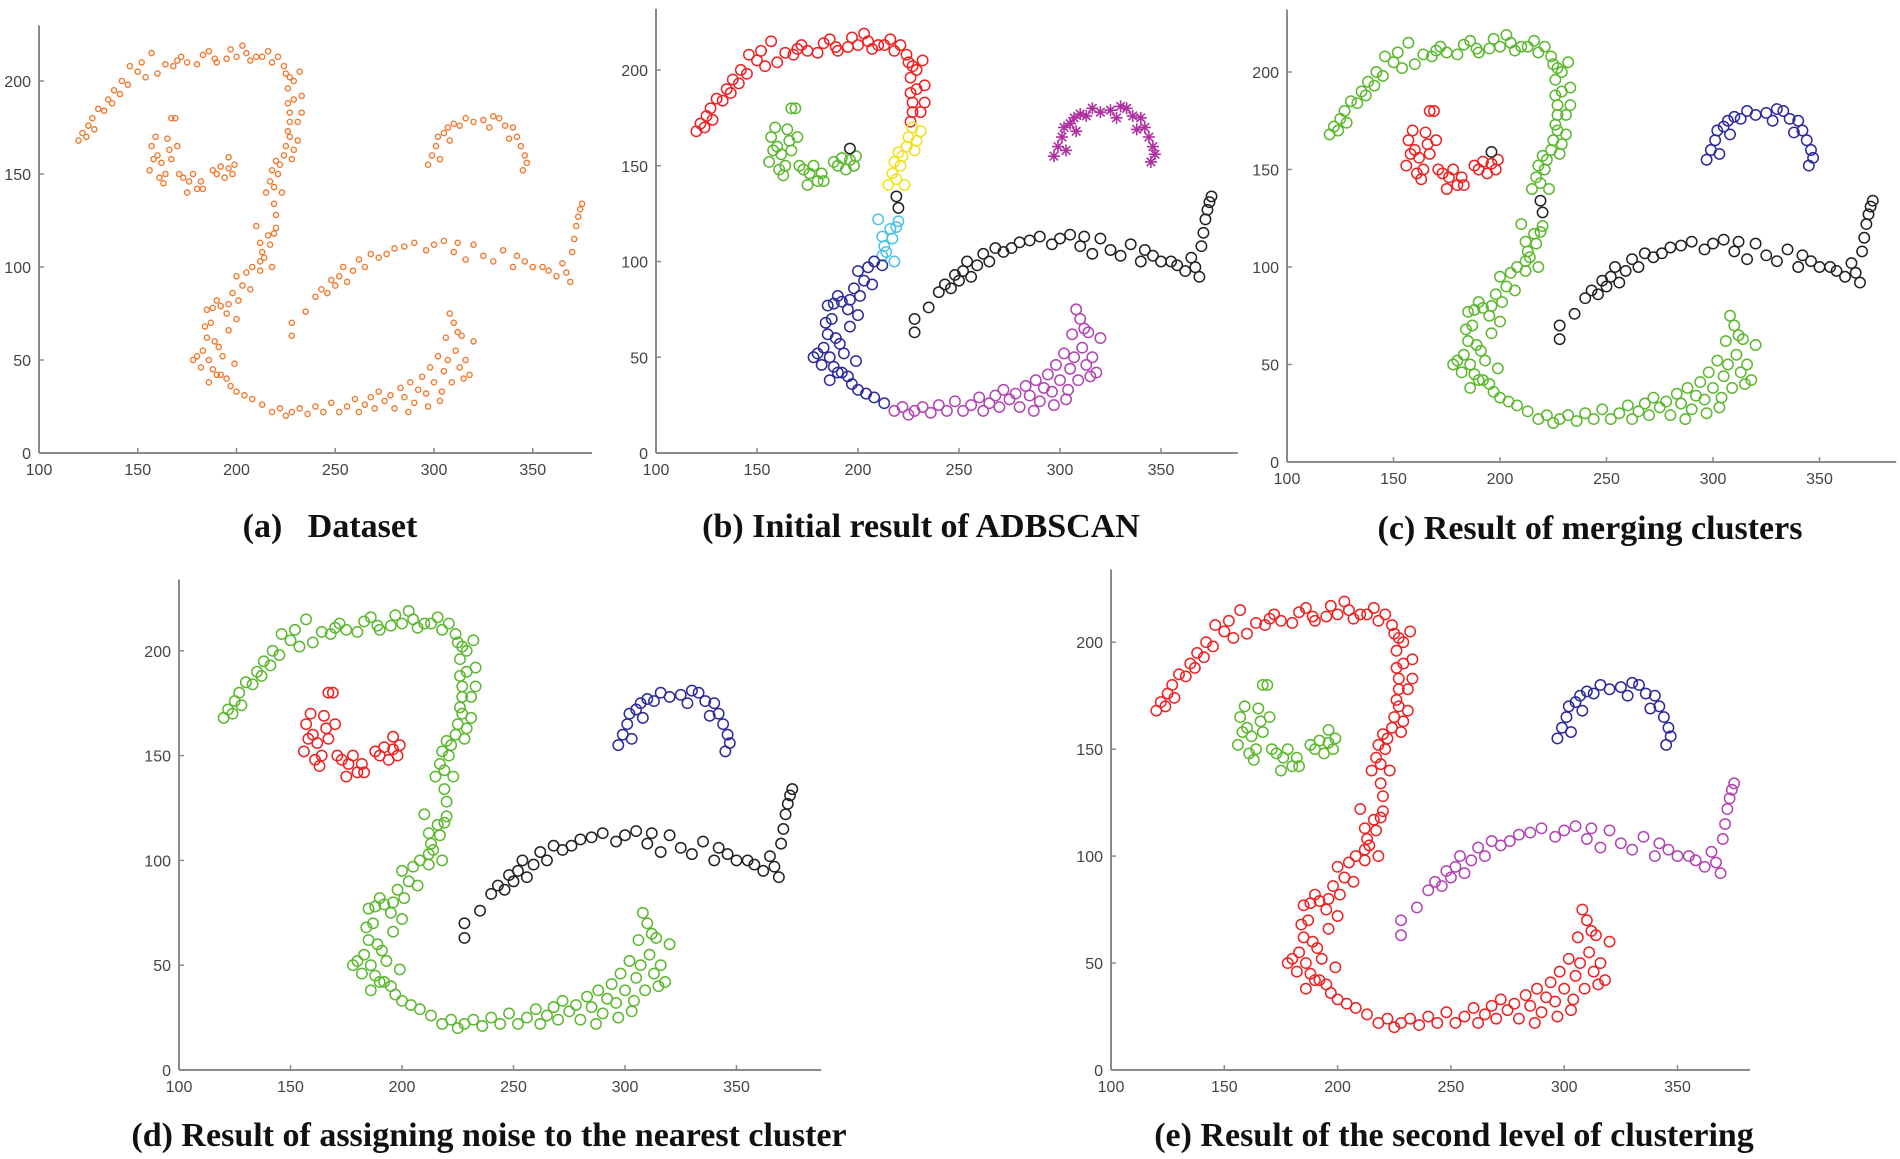 The width and height of the screenshot is (1900, 1159). I want to click on x-tick-label: 100, so click(656, 470).